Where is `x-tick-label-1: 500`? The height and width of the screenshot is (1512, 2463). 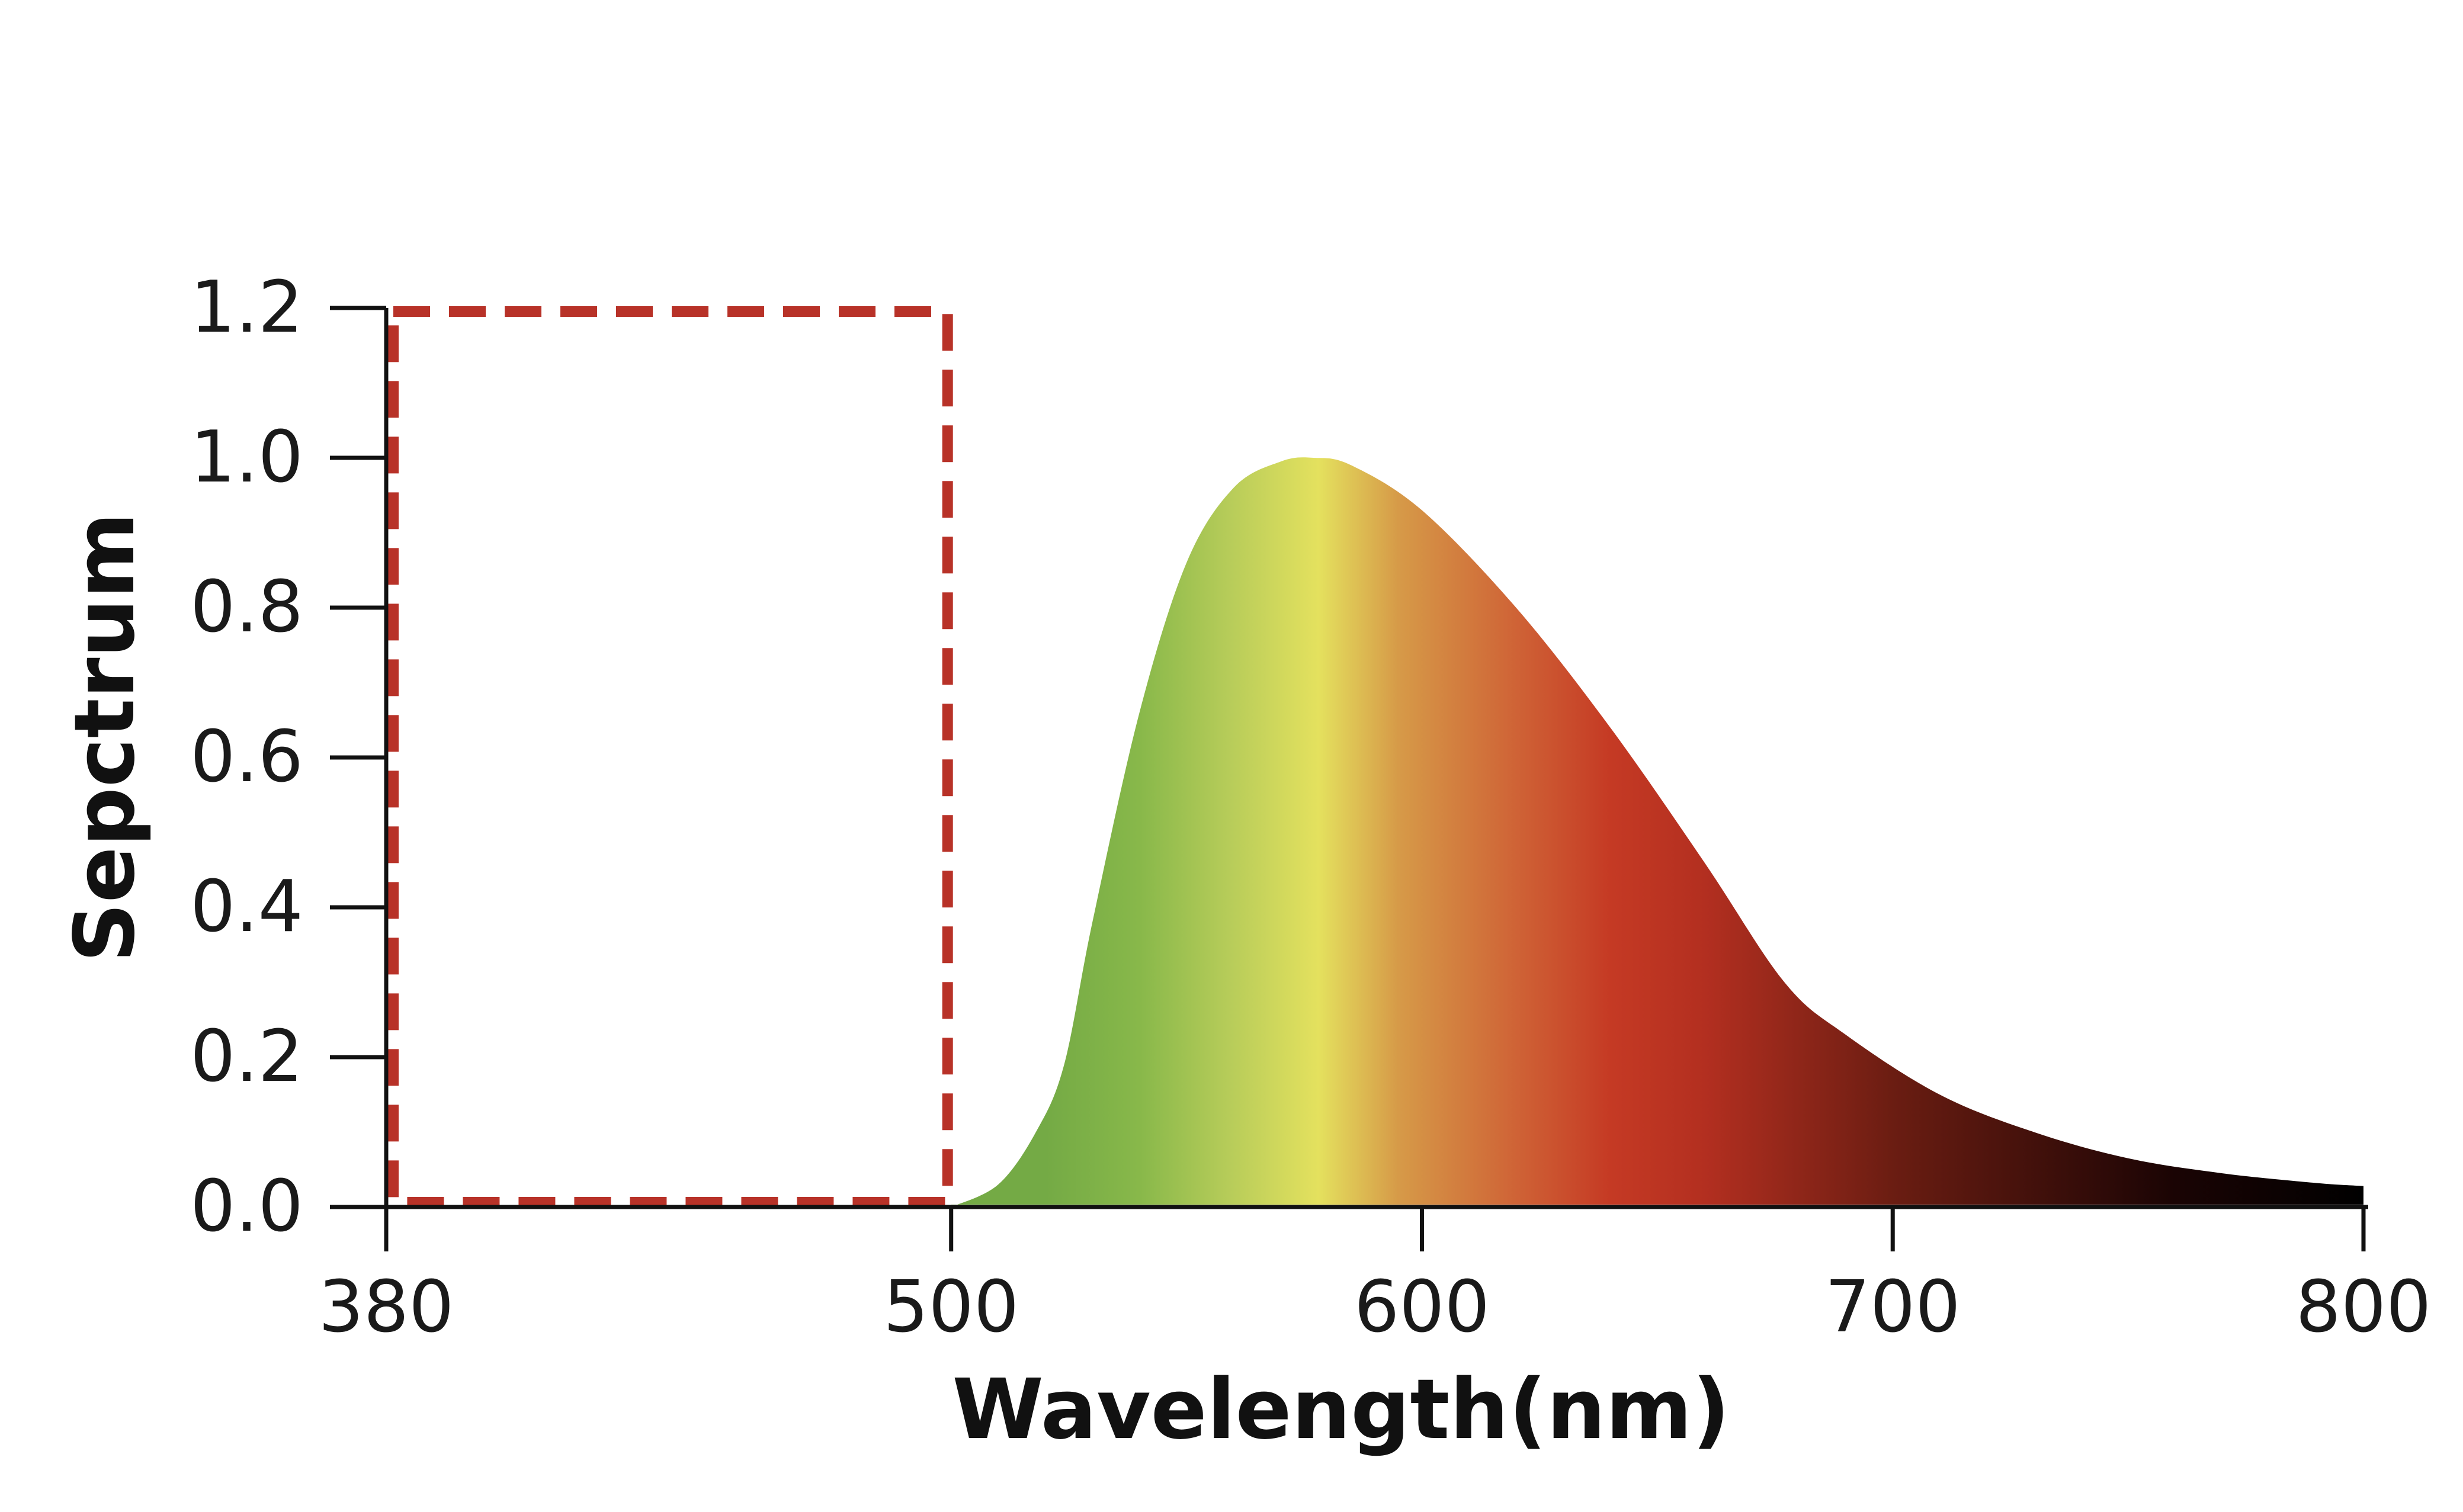
x-tick-label-1: 500 is located at coordinates (951, 1307).